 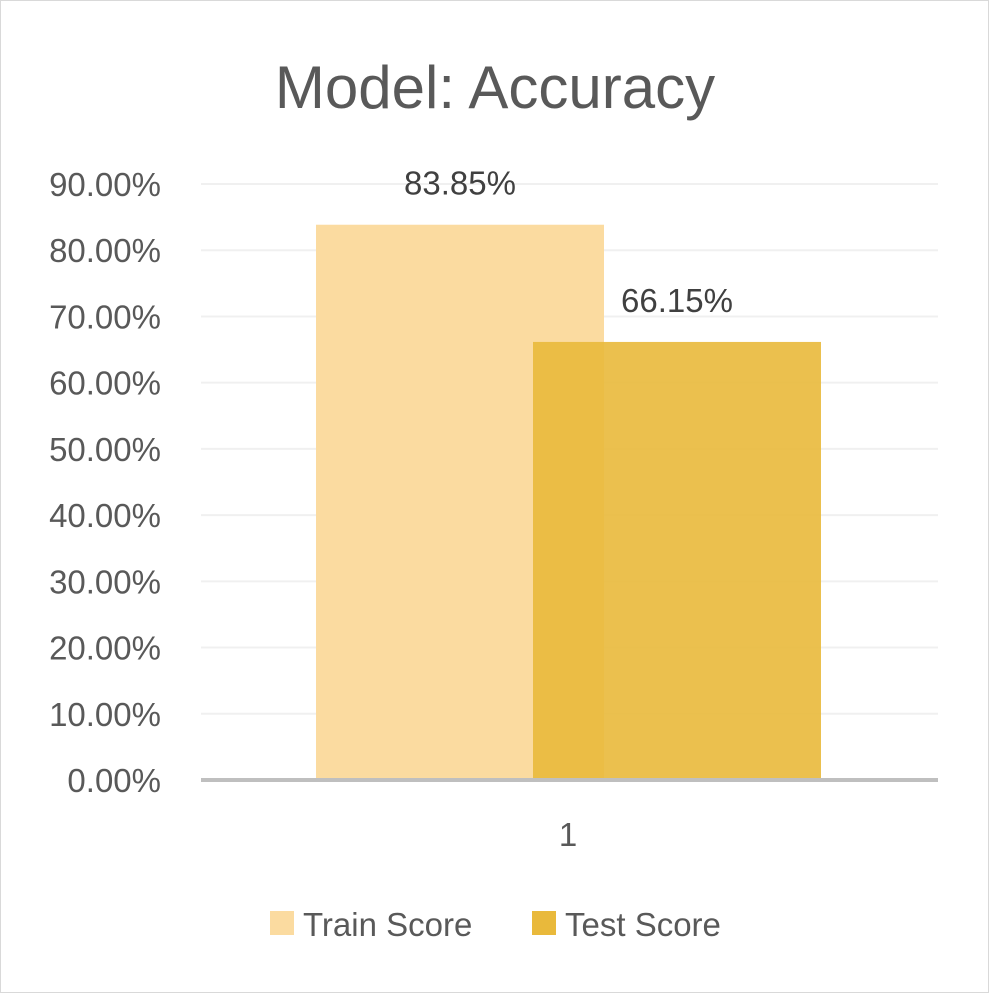 What do you see at coordinates (495, 924) in the screenshot?
I see `legend: Train Score Test Score` at bounding box center [495, 924].